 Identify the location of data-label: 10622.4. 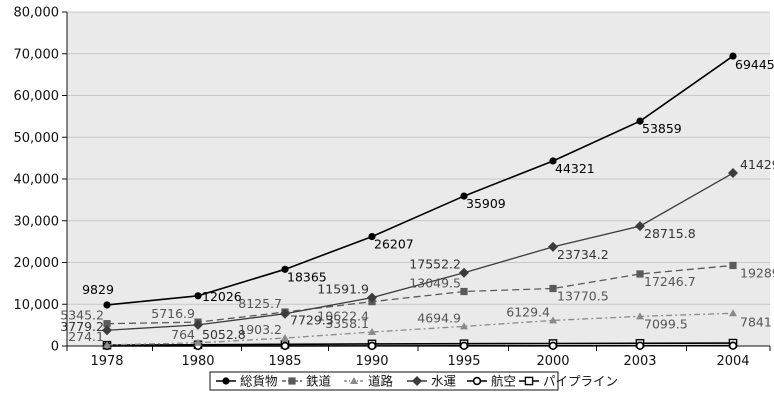
(343, 316).